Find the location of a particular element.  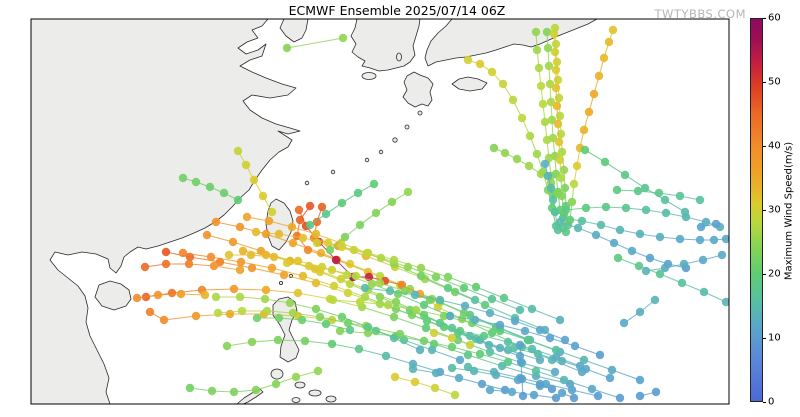

chart-title: ECMWF Ensemble 2025/07/14 06Z is located at coordinates (397, 10).